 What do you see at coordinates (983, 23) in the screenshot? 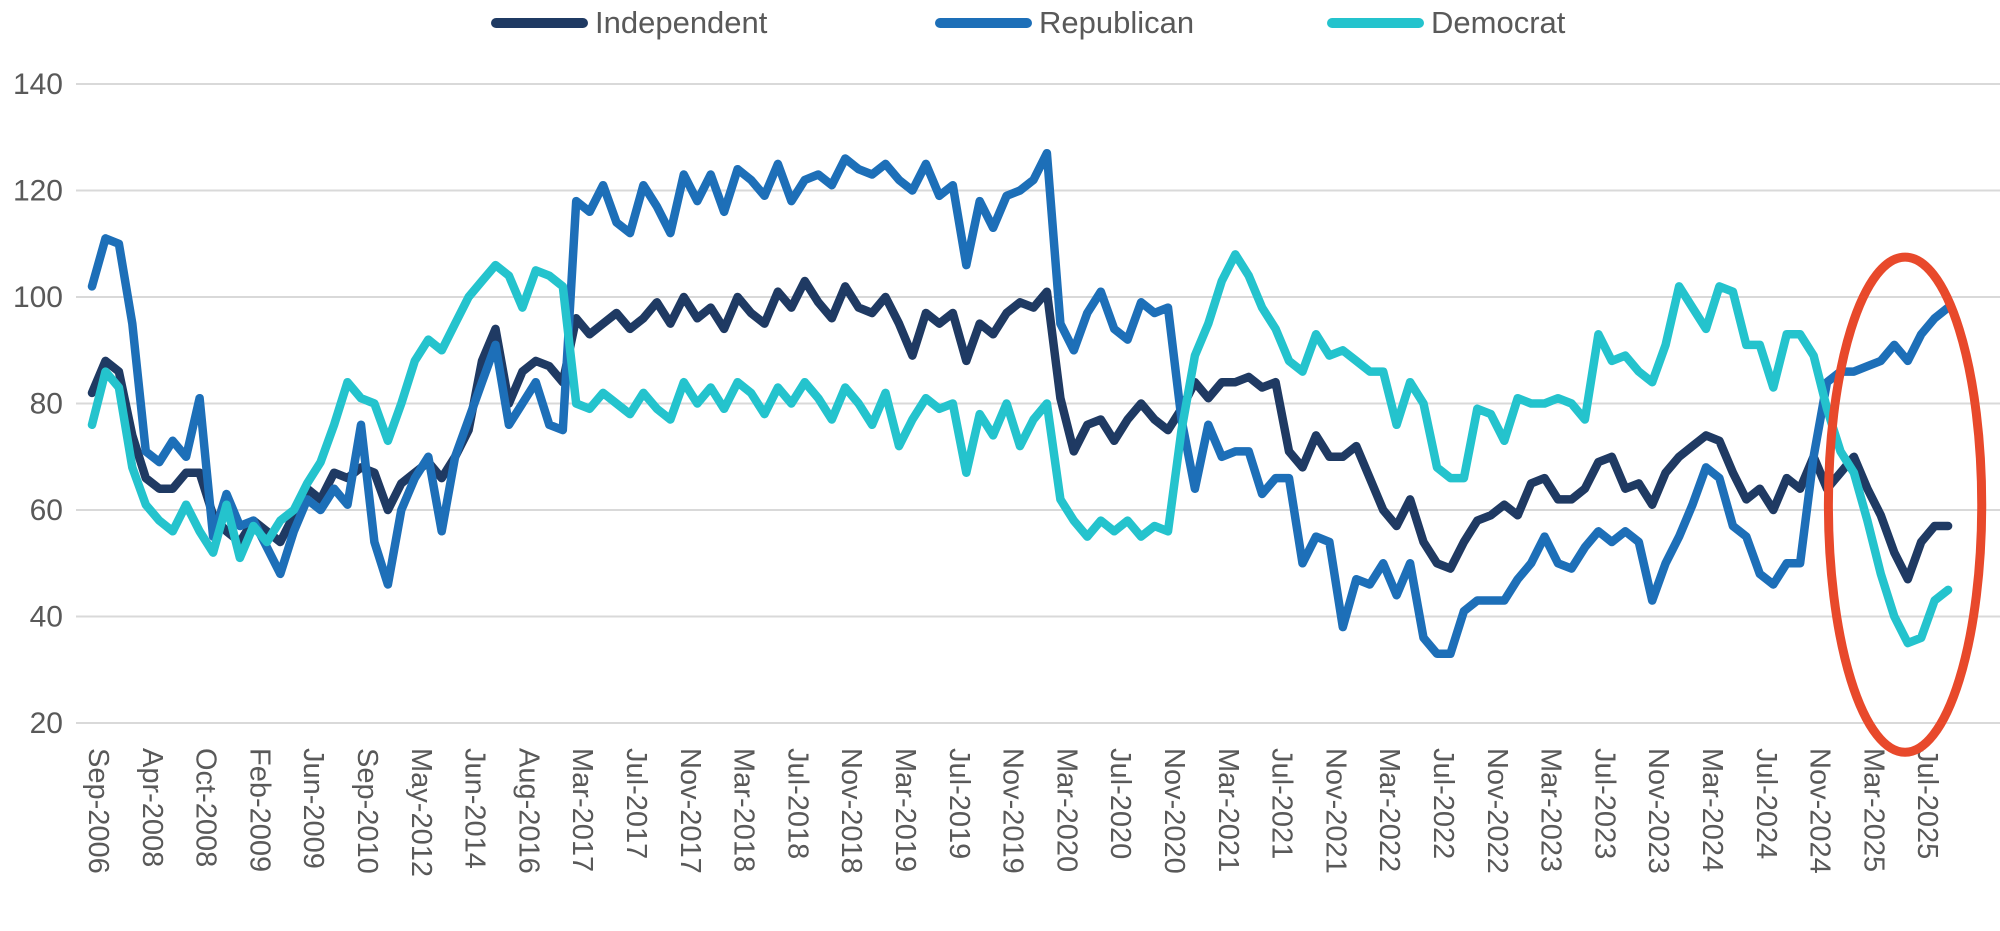
I see `republican-line-swatch` at bounding box center [983, 23].